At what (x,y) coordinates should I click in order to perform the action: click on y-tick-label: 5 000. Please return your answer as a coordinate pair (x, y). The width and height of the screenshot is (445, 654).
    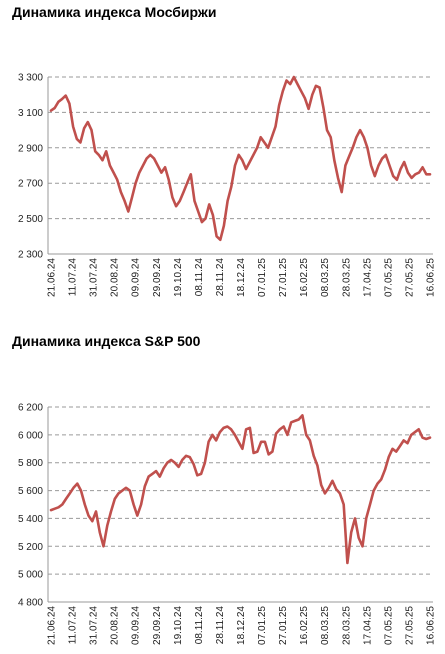
    Looking at the image, I should click on (30, 575).